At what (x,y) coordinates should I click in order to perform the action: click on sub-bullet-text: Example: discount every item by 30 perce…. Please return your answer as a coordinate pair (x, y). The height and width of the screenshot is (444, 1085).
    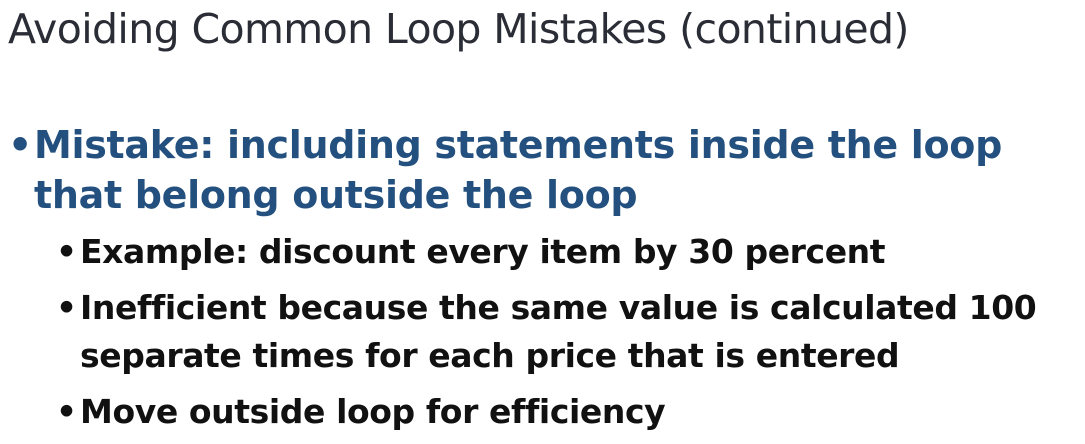
    Looking at the image, I should click on (483, 251).